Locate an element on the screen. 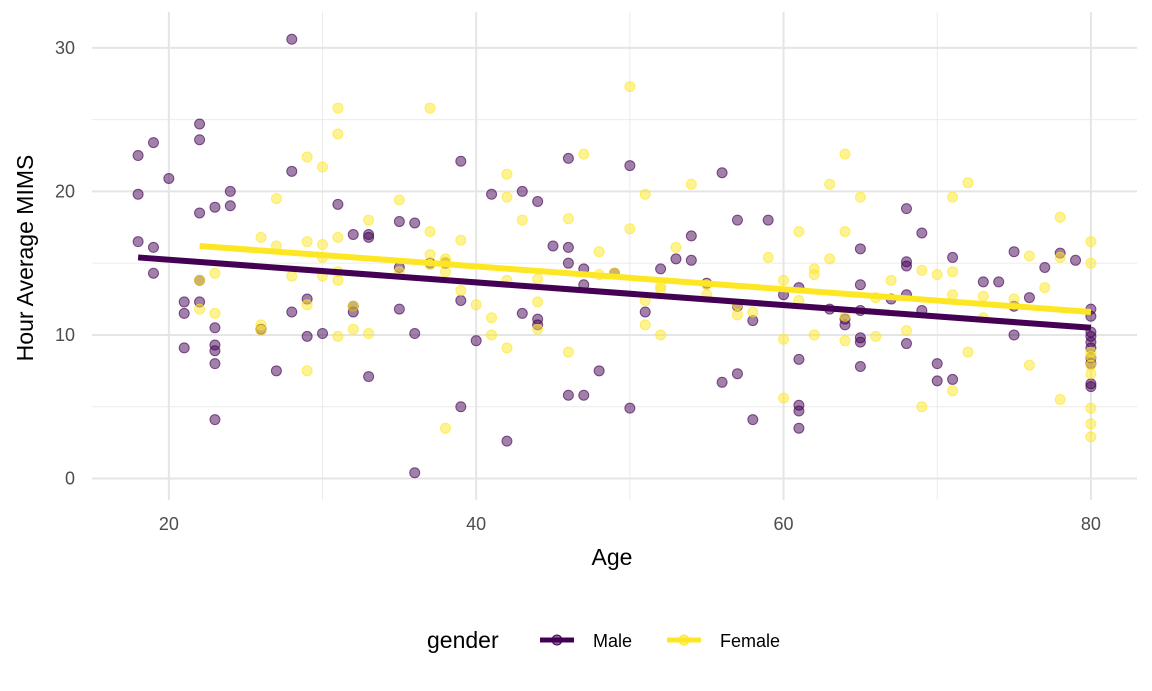 The width and height of the screenshot is (1152, 691). legend-key-female is located at coordinates (684, 640).